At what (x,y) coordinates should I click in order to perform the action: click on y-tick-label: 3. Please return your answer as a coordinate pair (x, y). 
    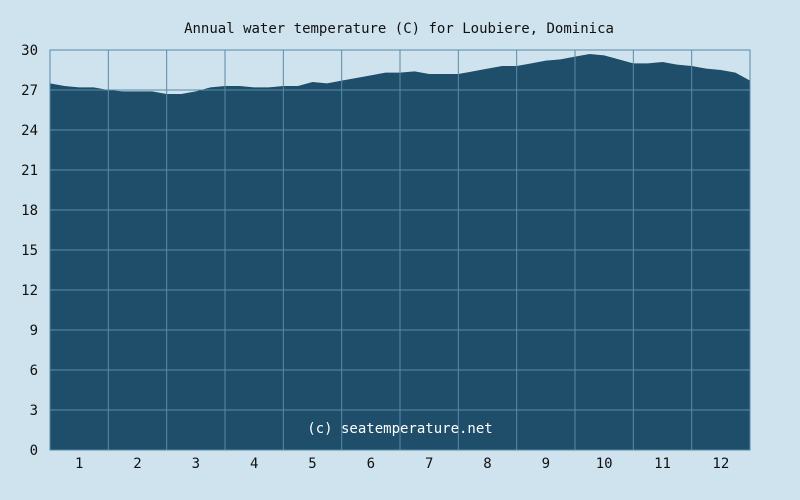
    Looking at the image, I should click on (34, 411).